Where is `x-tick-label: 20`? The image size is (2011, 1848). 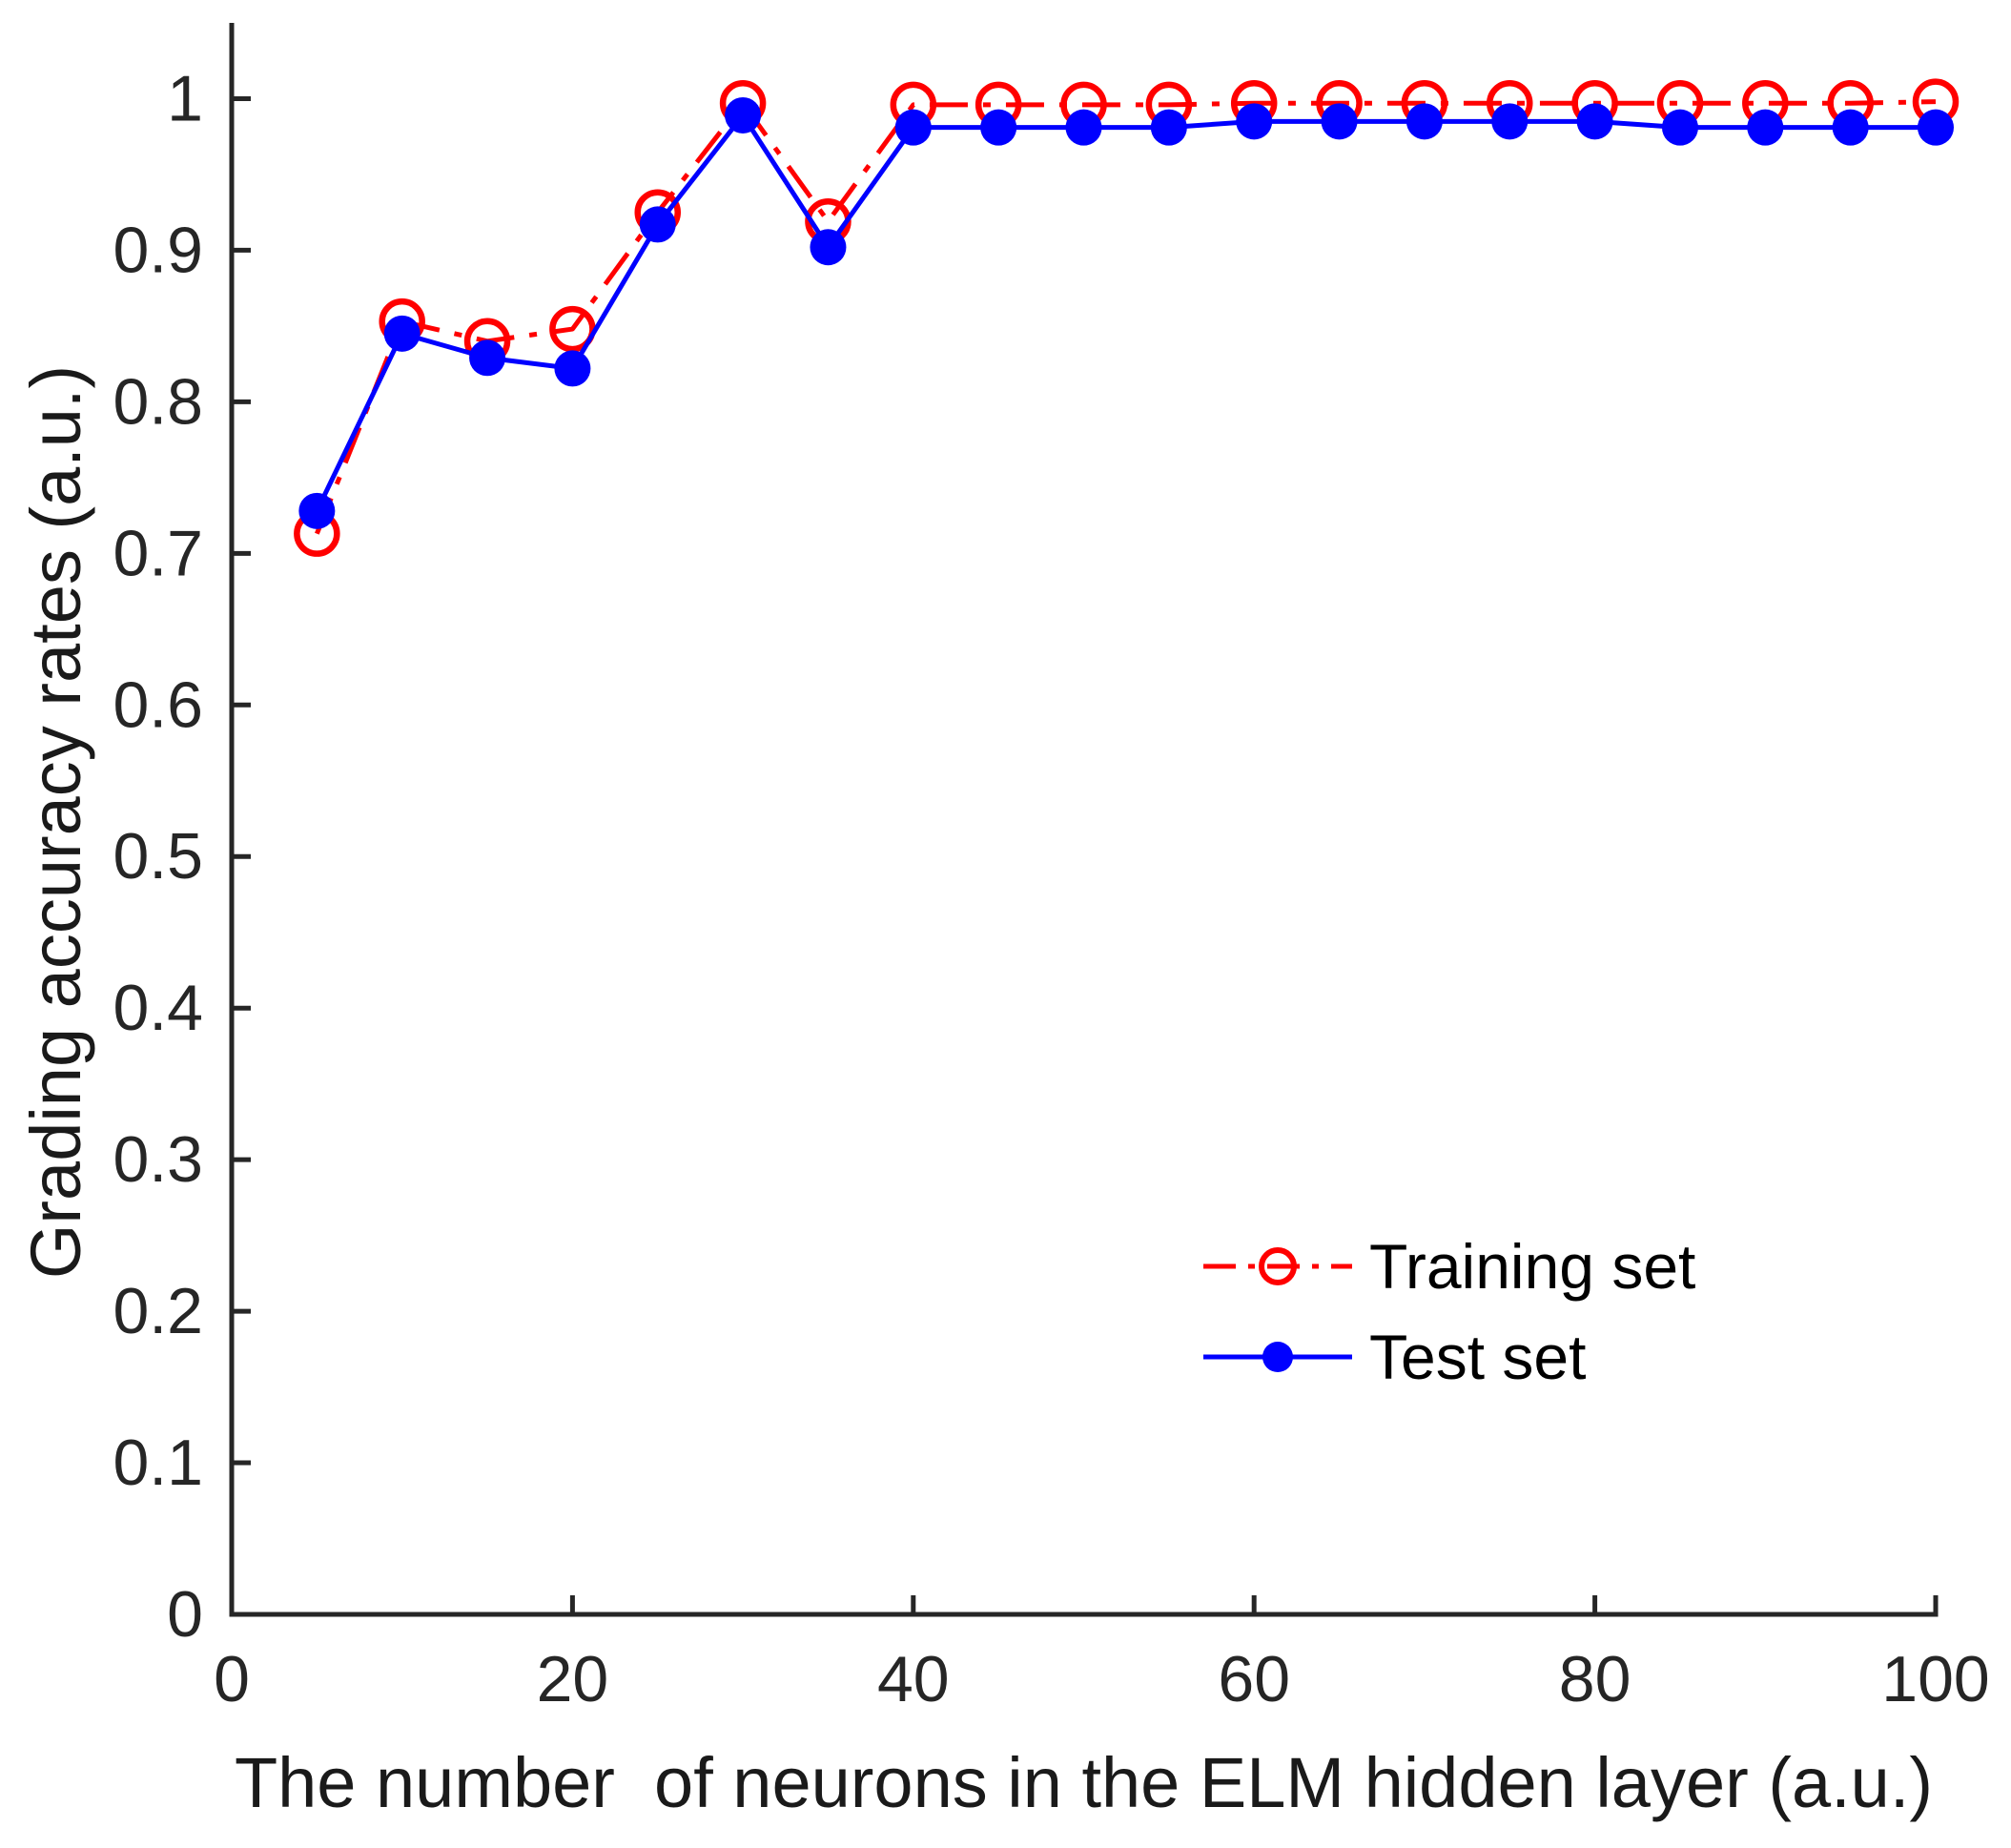
x-tick-label: 20 is located at coordinates (573, 1679).